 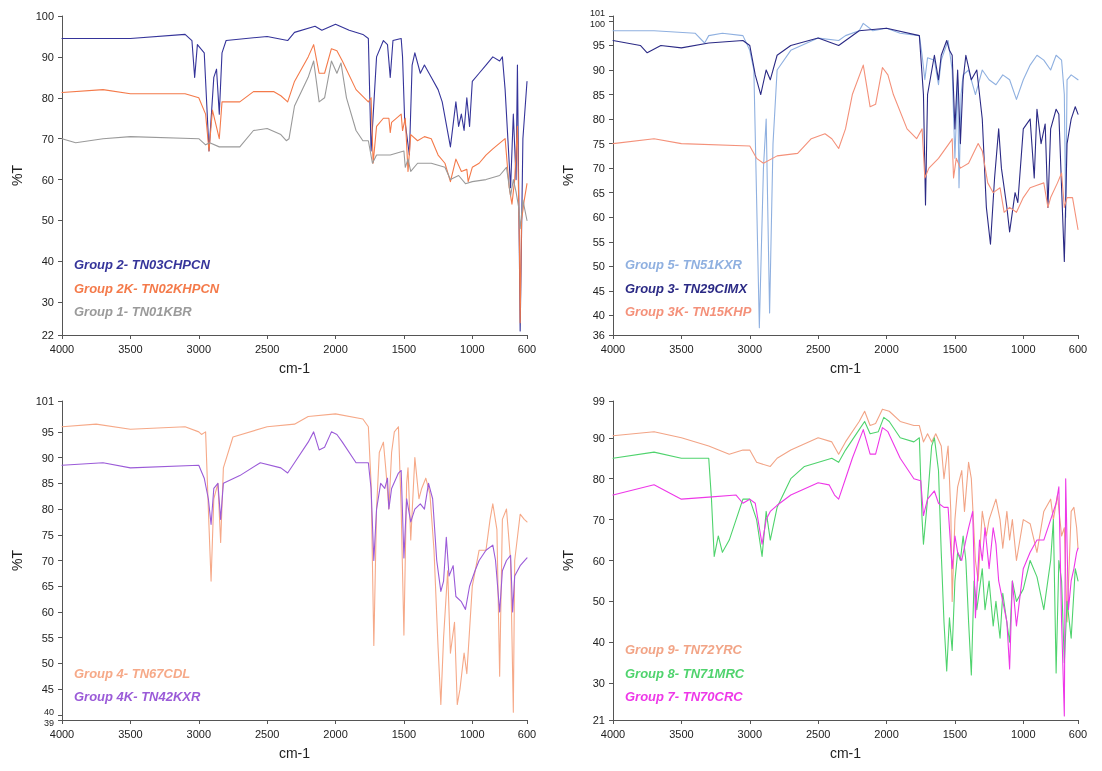 I want to click on y-tick-label: 21, so click(x=598, y=720).